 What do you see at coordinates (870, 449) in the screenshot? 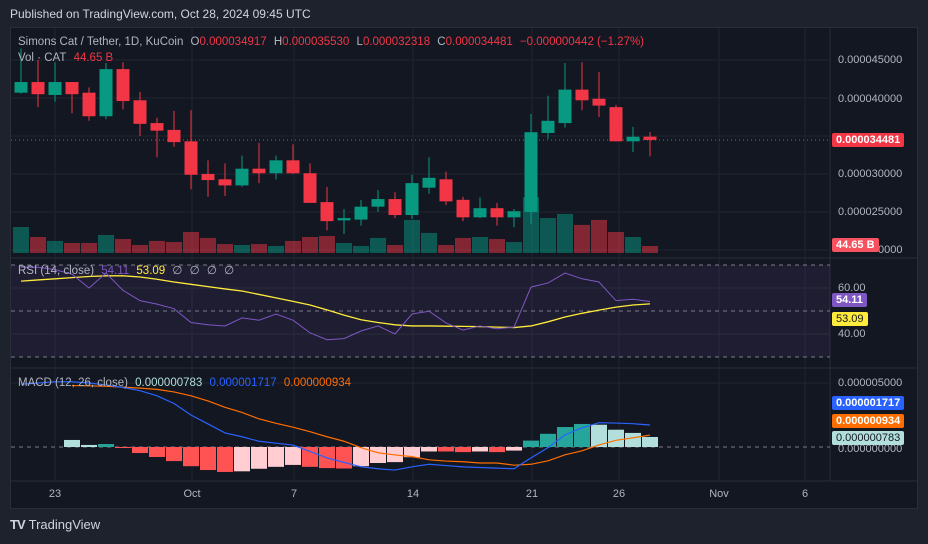
I see `macd-axis-label: 0.000000000` at bounding box center [870, 449].